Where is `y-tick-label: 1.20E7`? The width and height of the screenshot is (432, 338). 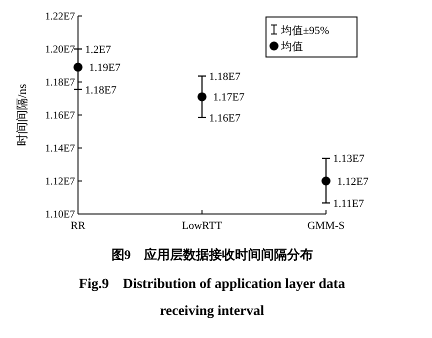 y-tick-label: 1.20E7 is located at coordinates (59, 50).